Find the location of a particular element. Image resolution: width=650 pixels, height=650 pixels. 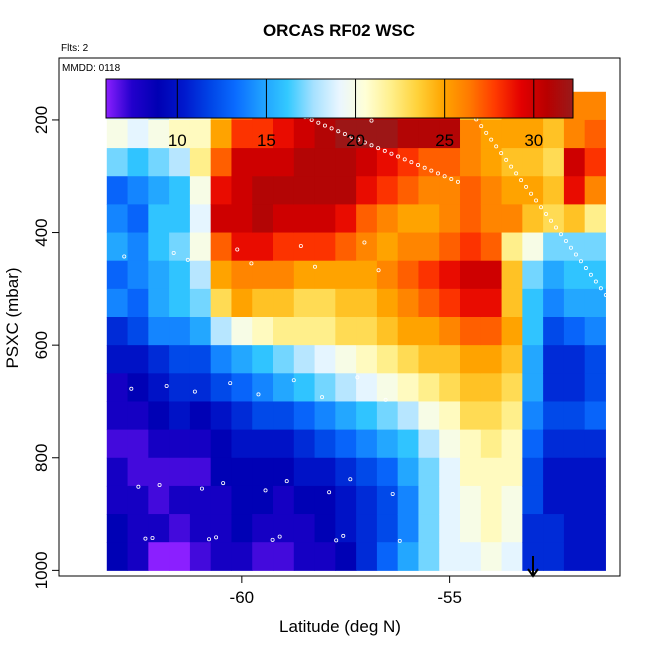

arrow-marker is located at coordinates (533, 567).